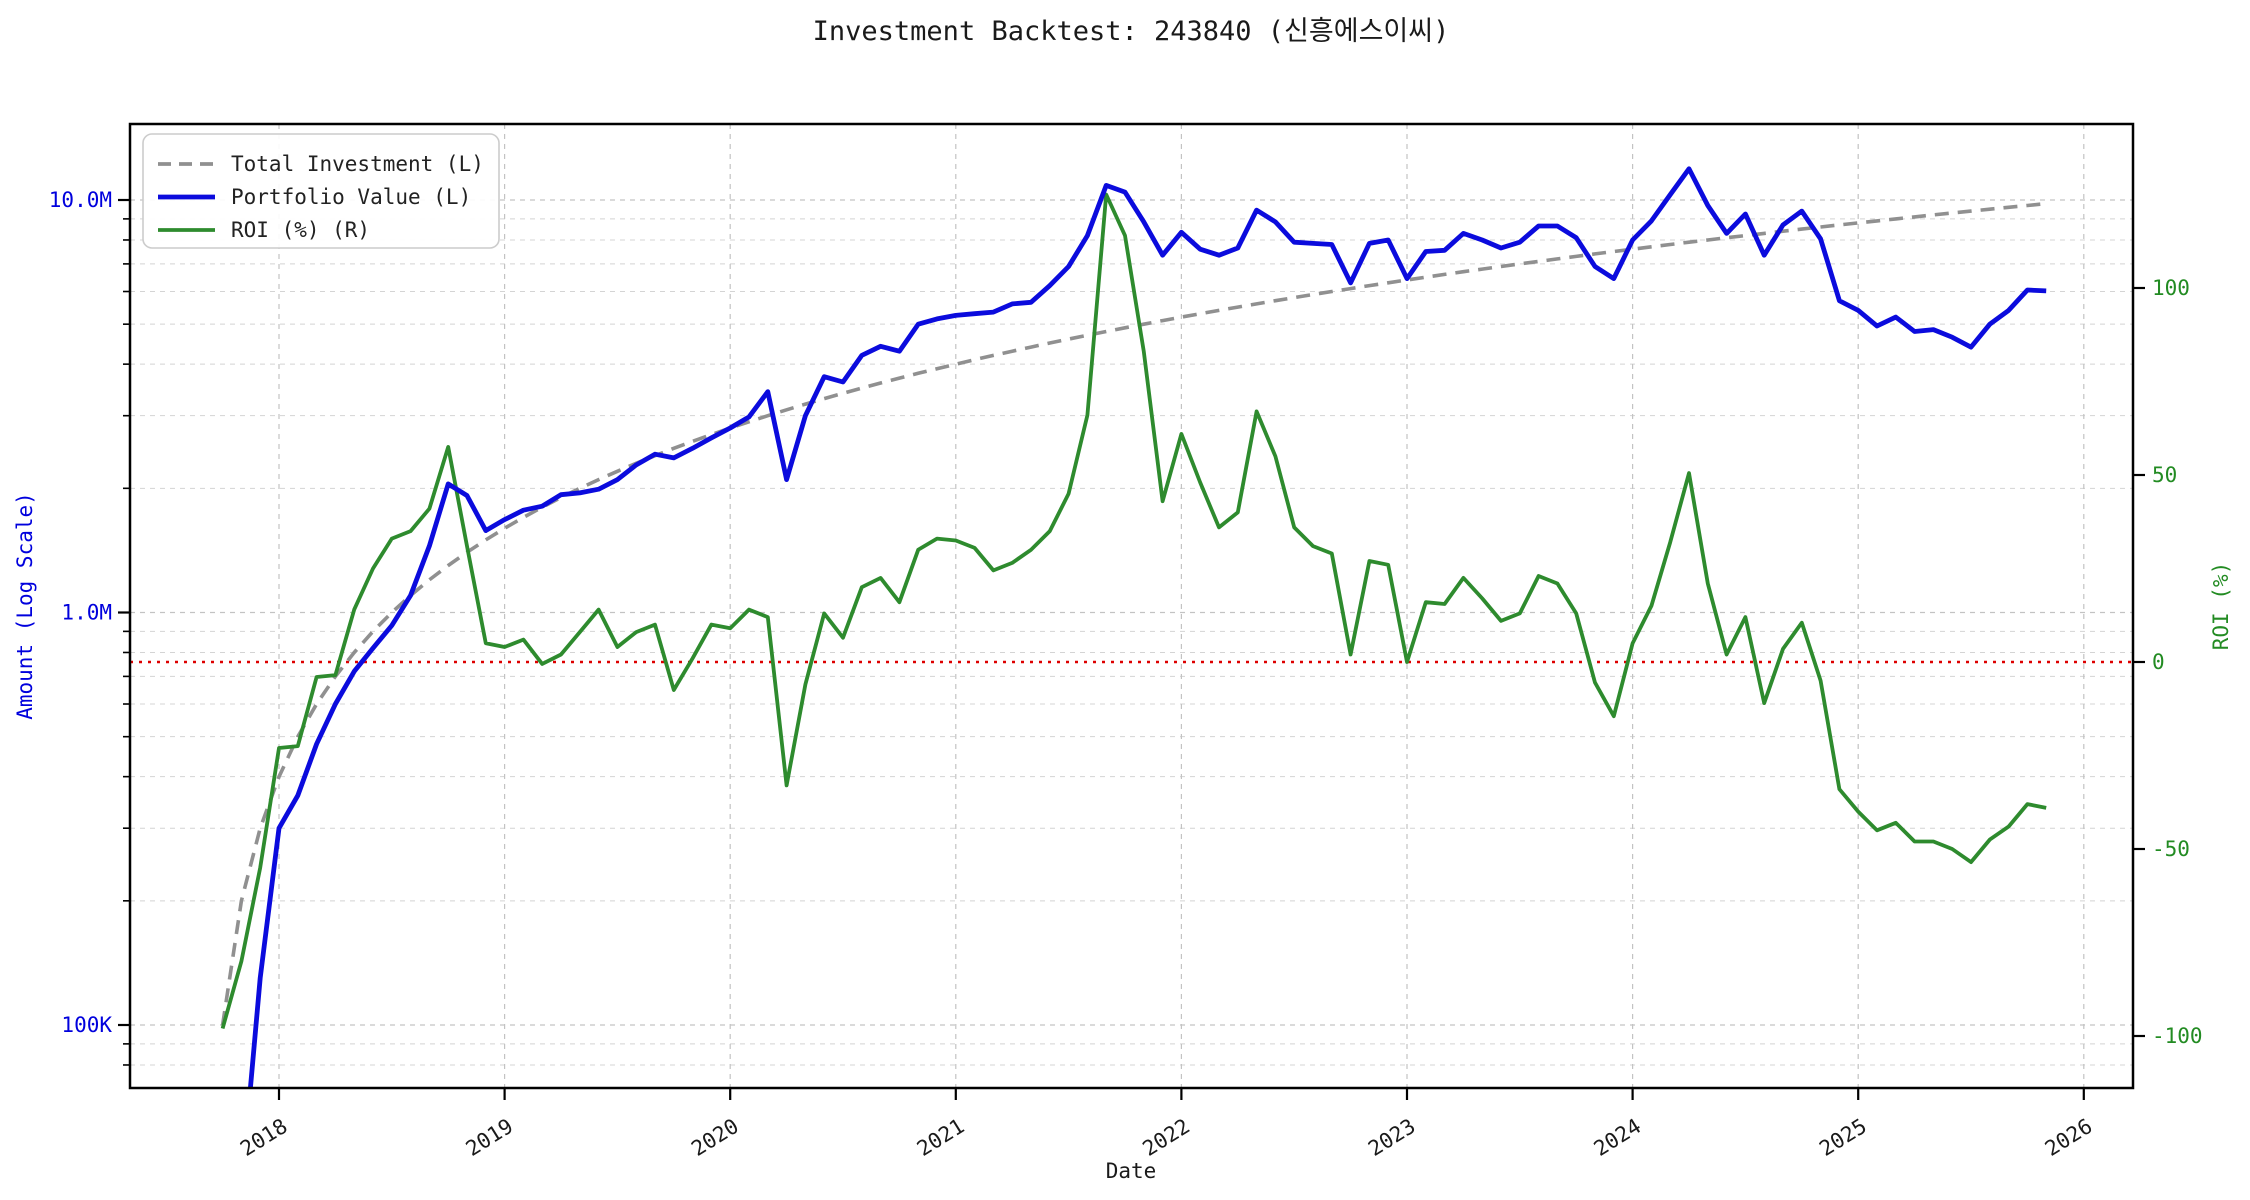  I want to click on x-tick-label: 2022, so click(1166, 1137).